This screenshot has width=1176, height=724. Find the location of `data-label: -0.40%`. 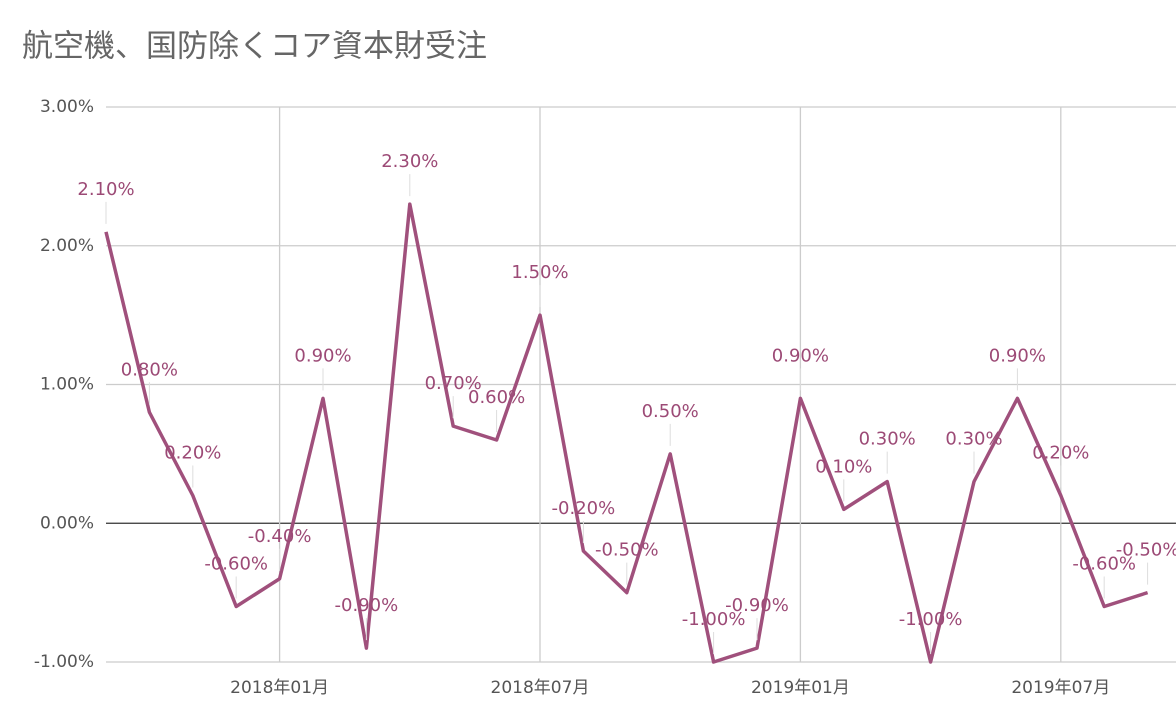

data-label: -0.40% is located at coordinates (280, 536).